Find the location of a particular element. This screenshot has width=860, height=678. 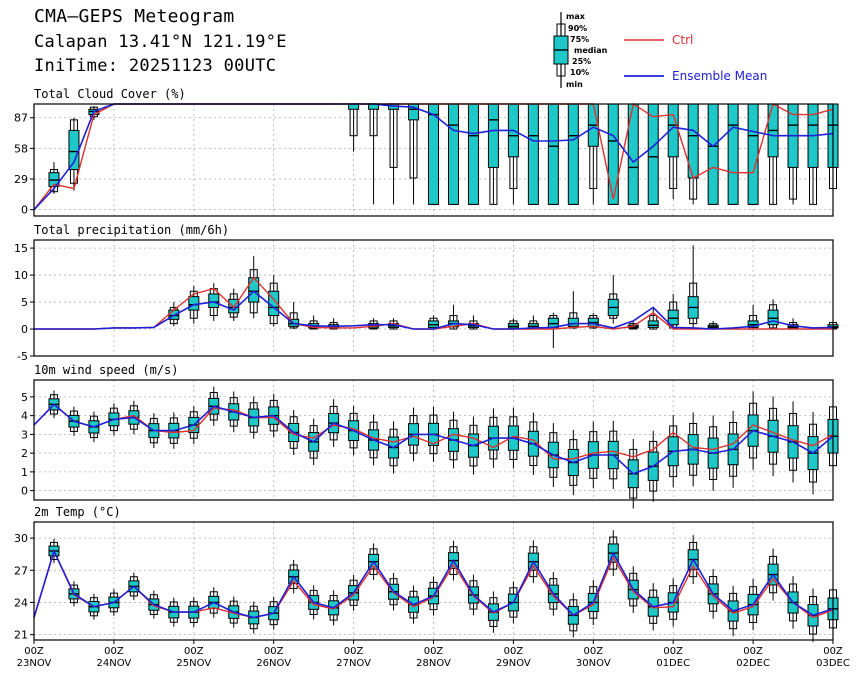

mean-line-wind-speed is located at coordinates (433, 439).